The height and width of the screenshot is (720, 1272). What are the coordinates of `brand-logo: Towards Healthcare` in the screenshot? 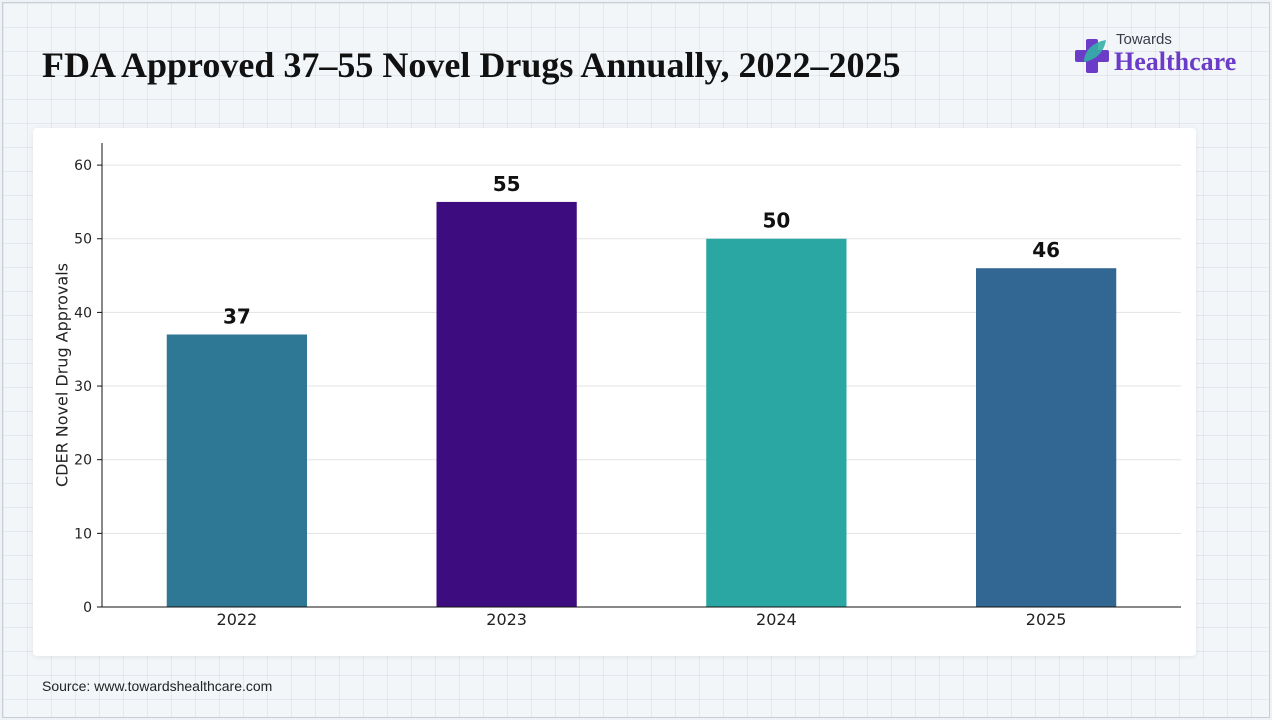 It's located at (1160, 56).